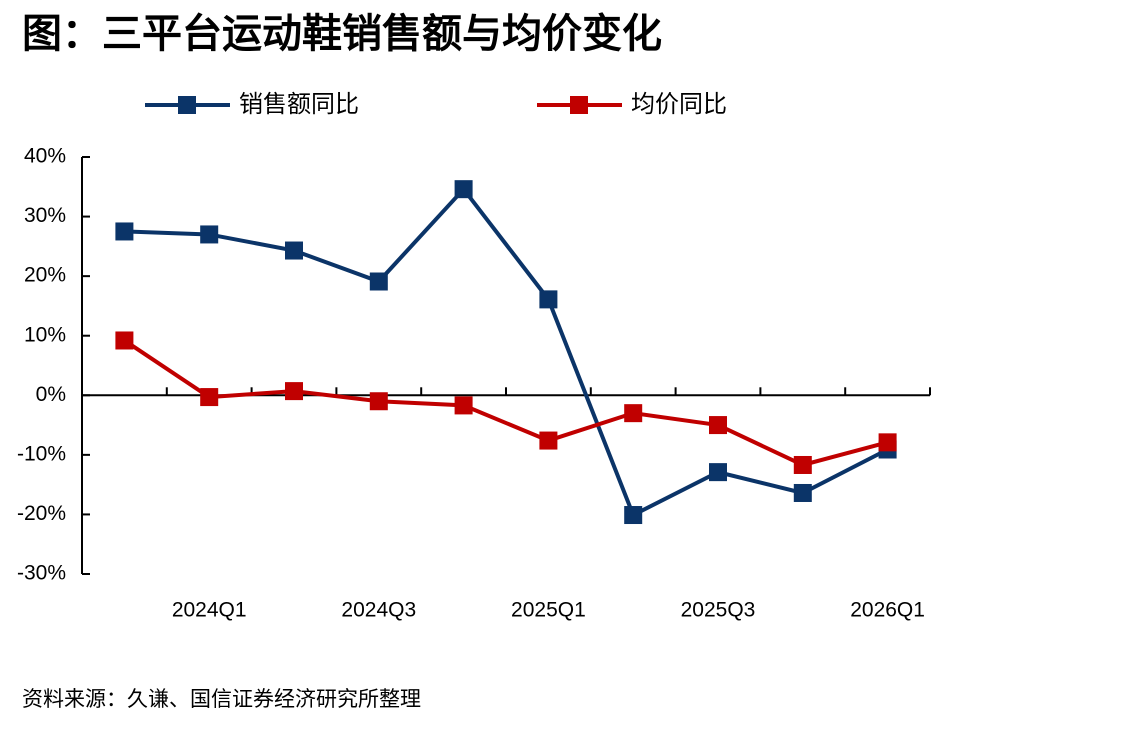  What do you see at coordinates (299, 104) in the screenshot?
I see `legend-label: 销售额同比` at bounding box center [299, 104].